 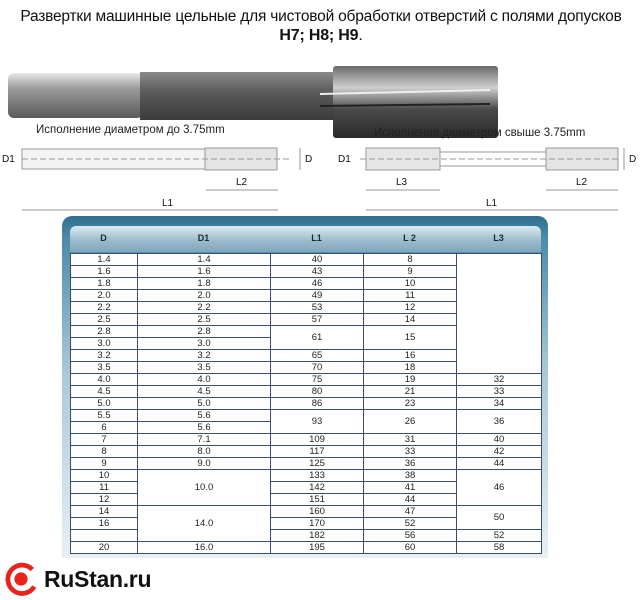 I want to click on cell-d1: 3.5, so click(x=204, y=367).